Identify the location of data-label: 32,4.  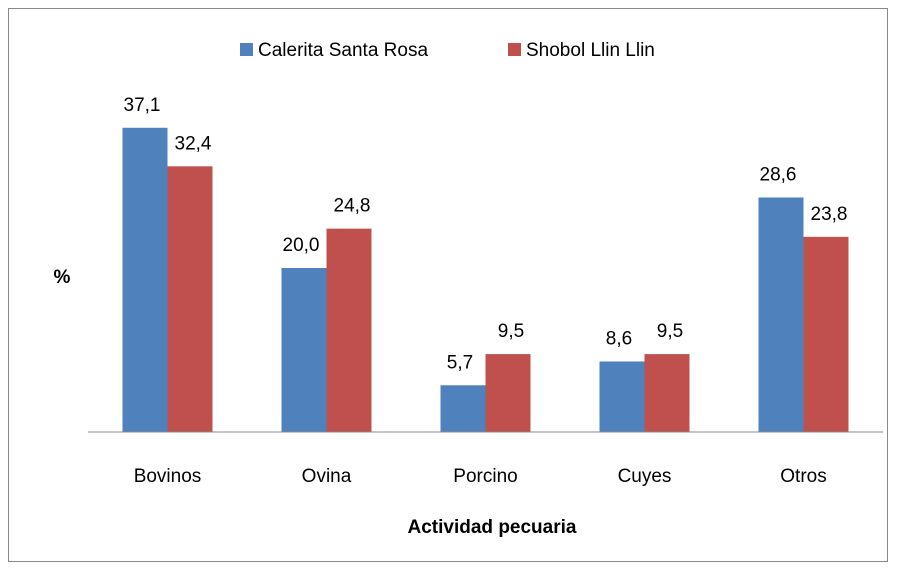
(193, 143).